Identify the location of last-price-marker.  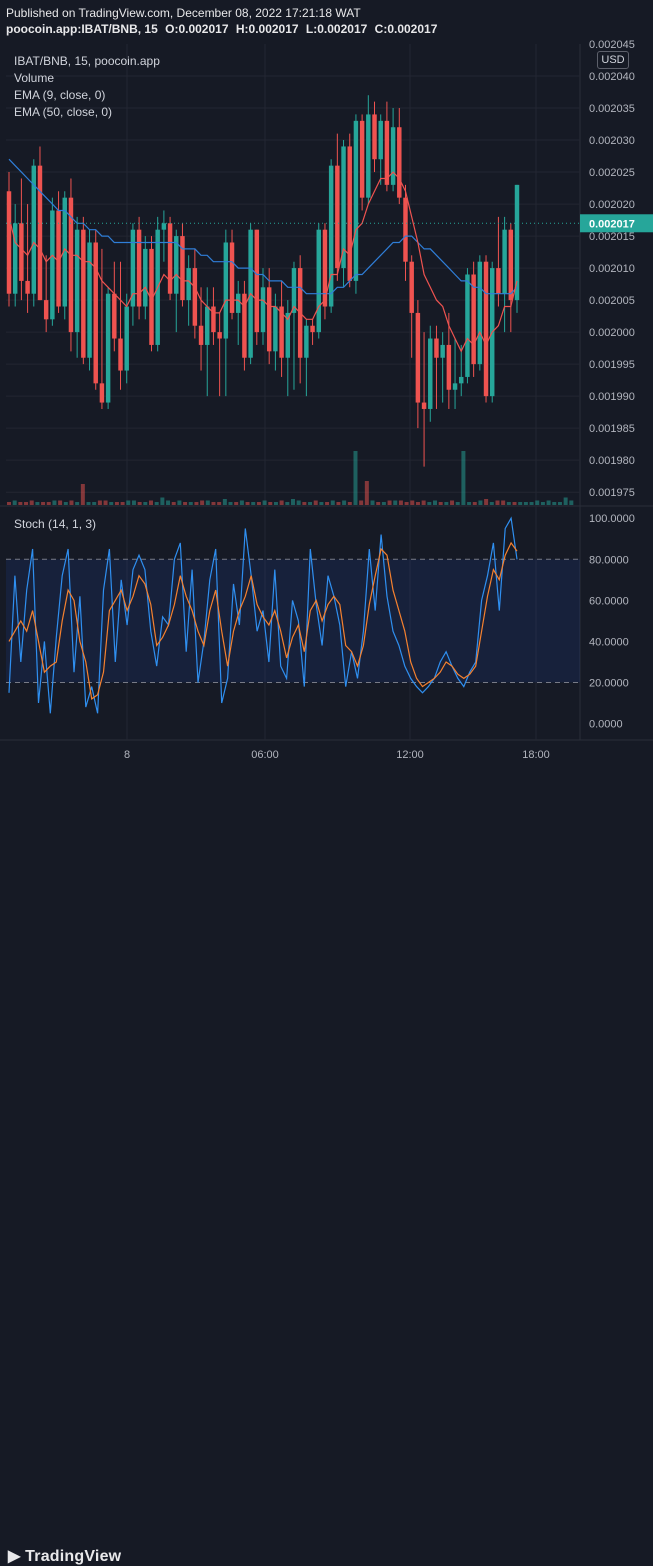
(616, 223).